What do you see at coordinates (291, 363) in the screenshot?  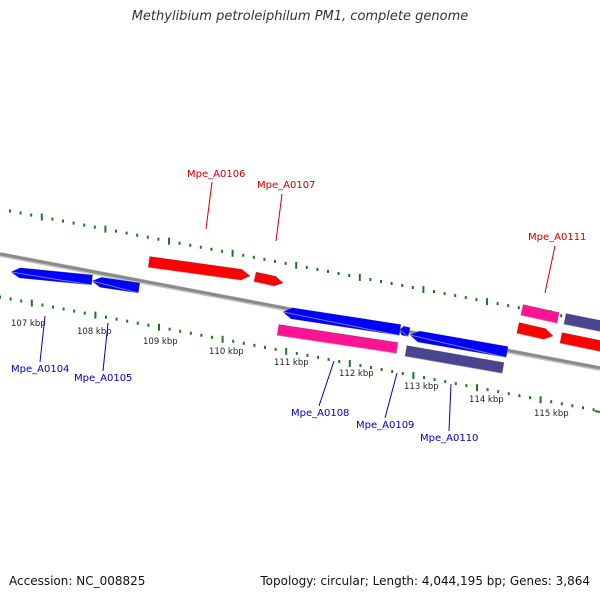 I see `scale-label: 111 kbp` at bounding box center [291, 363].